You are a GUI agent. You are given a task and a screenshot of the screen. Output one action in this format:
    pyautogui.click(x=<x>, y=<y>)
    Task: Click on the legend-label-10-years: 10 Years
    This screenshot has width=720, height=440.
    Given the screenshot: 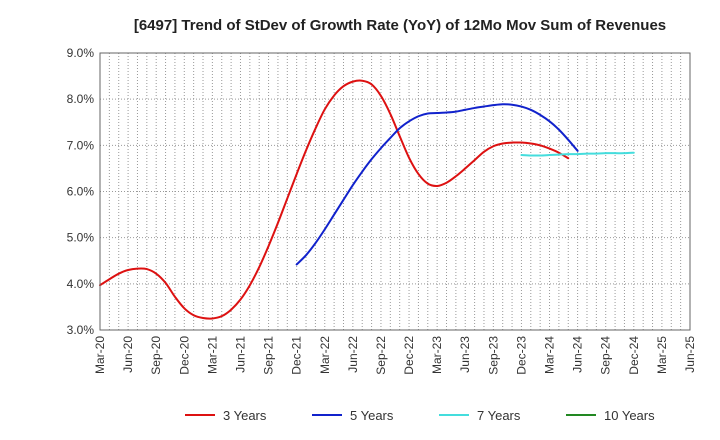 What is the action you would take?
    pyautogui.click(x=629, y=415)
    